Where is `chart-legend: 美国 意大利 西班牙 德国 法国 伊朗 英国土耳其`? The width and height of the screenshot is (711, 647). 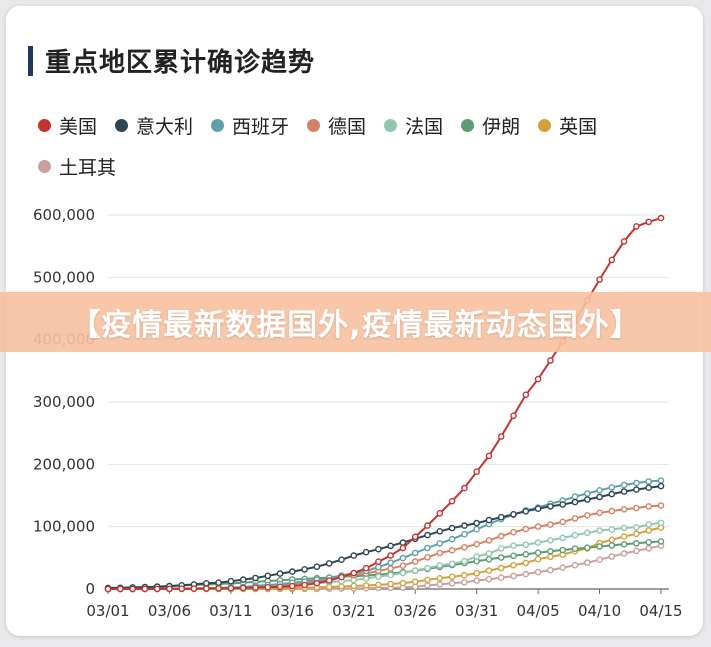 chart-legend: 美国 意大利 西班牙 德国 法国 伊朗 英国土耳其 is located at coordinates (328, 153).